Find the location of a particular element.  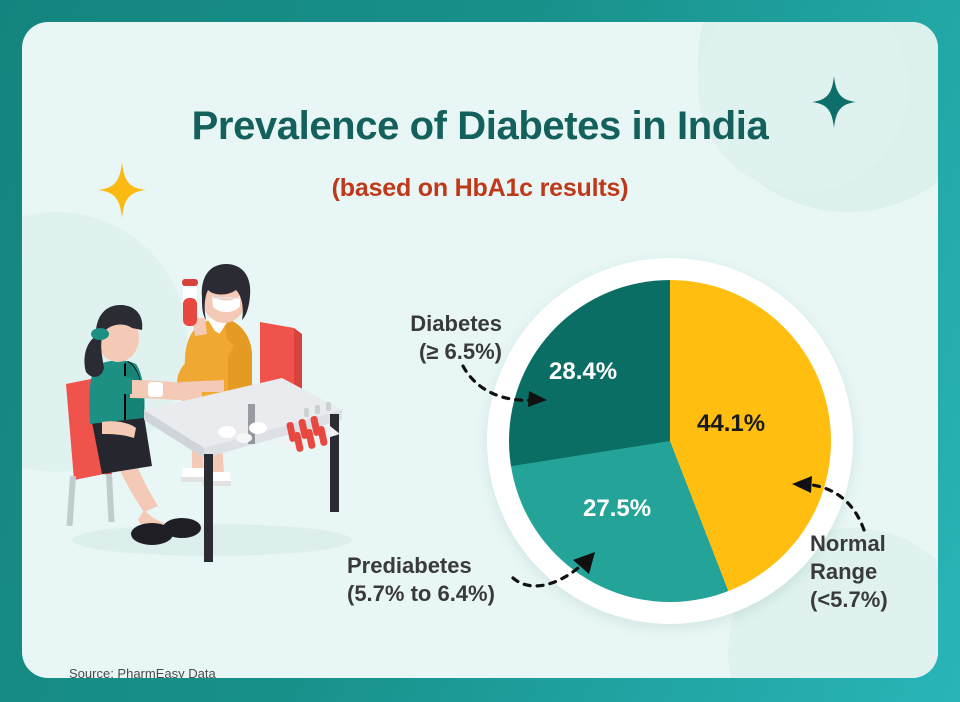

callout-normal-line1: Normal is located at coordinates (848, 543).